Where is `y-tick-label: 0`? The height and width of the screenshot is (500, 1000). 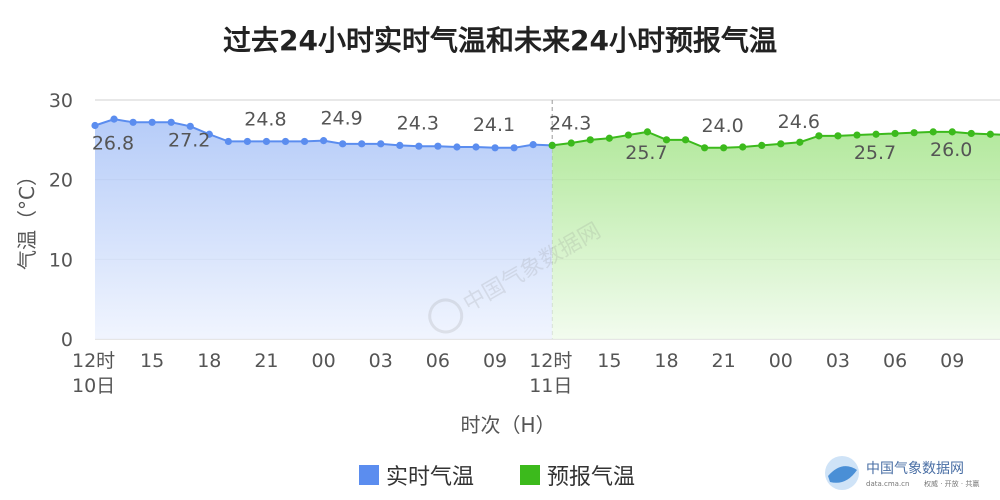
y-tick-label: 0 is located at coordinates (67, 340).